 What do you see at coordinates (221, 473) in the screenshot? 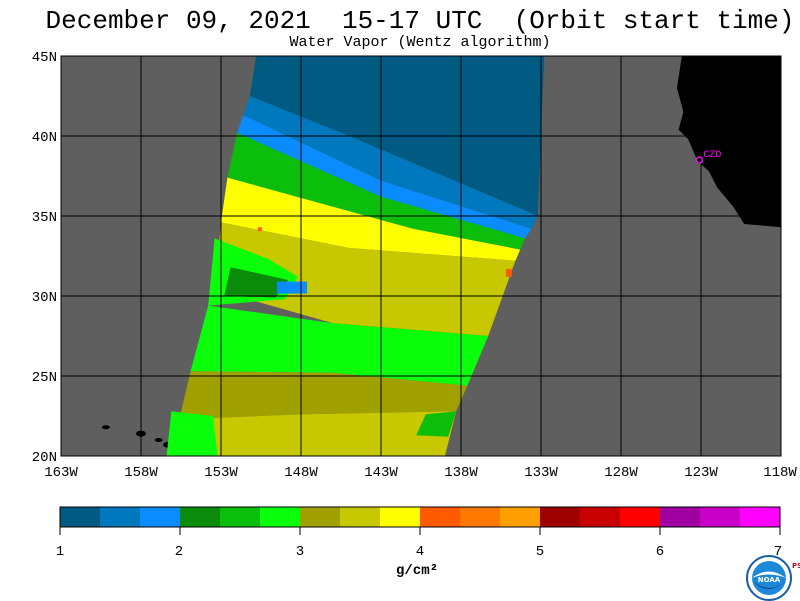
I see `longitude-label: 153W` at bounding box center [221, 473].